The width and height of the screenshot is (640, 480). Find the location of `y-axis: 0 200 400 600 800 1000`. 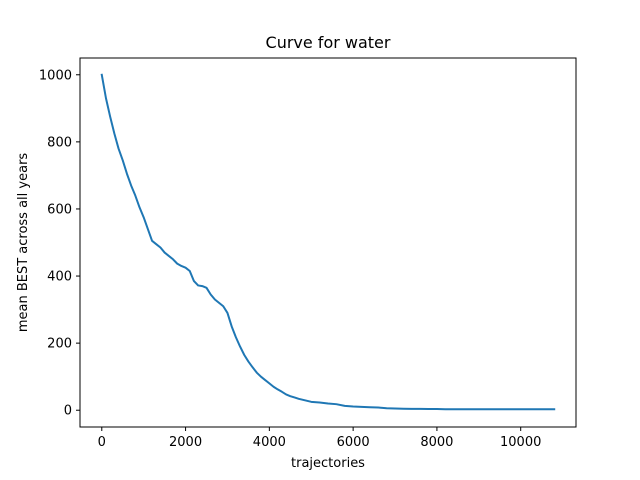

y-axis: 0 200 400 600 800 1000 is located at coordinates (59, 243).